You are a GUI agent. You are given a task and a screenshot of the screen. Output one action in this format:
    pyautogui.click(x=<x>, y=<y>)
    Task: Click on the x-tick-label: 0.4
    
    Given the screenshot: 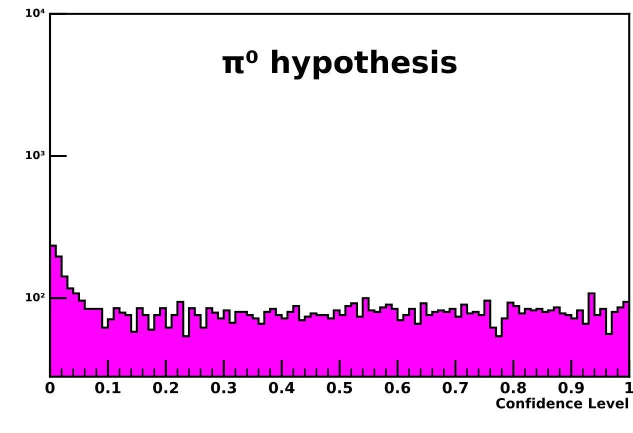 What is the action you would take?
    pyautogui.click(x=281, y=388)
    